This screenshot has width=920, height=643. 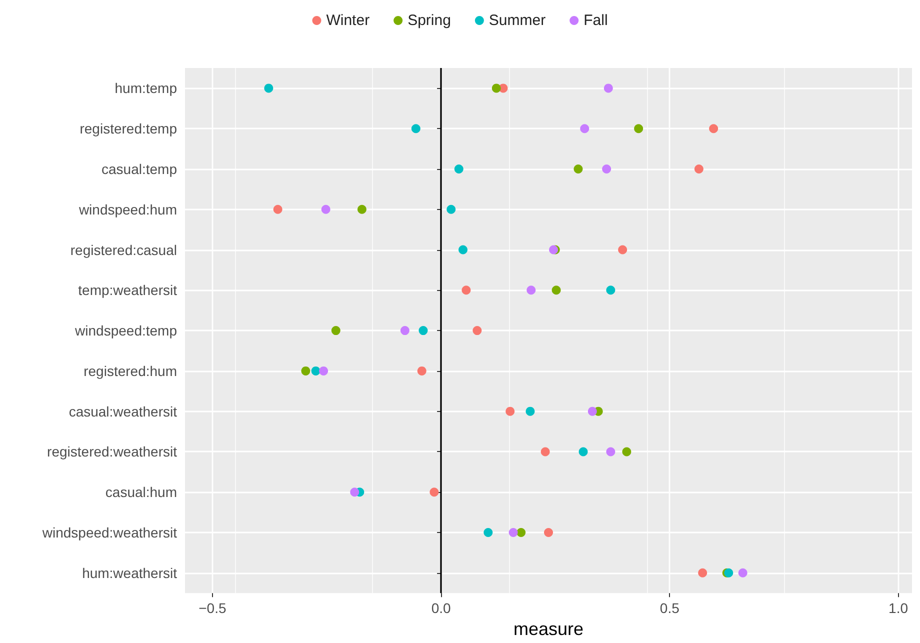 What do you see at coordinates (123, 411) in the screenshot?
I see `y-tick-label: casual:weathersit` at bounding box center [123, 411].